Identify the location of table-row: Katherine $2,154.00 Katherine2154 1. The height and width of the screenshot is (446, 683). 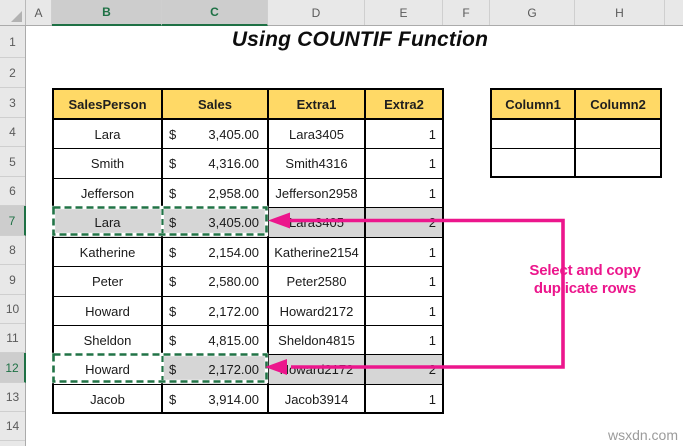
(248, 252).